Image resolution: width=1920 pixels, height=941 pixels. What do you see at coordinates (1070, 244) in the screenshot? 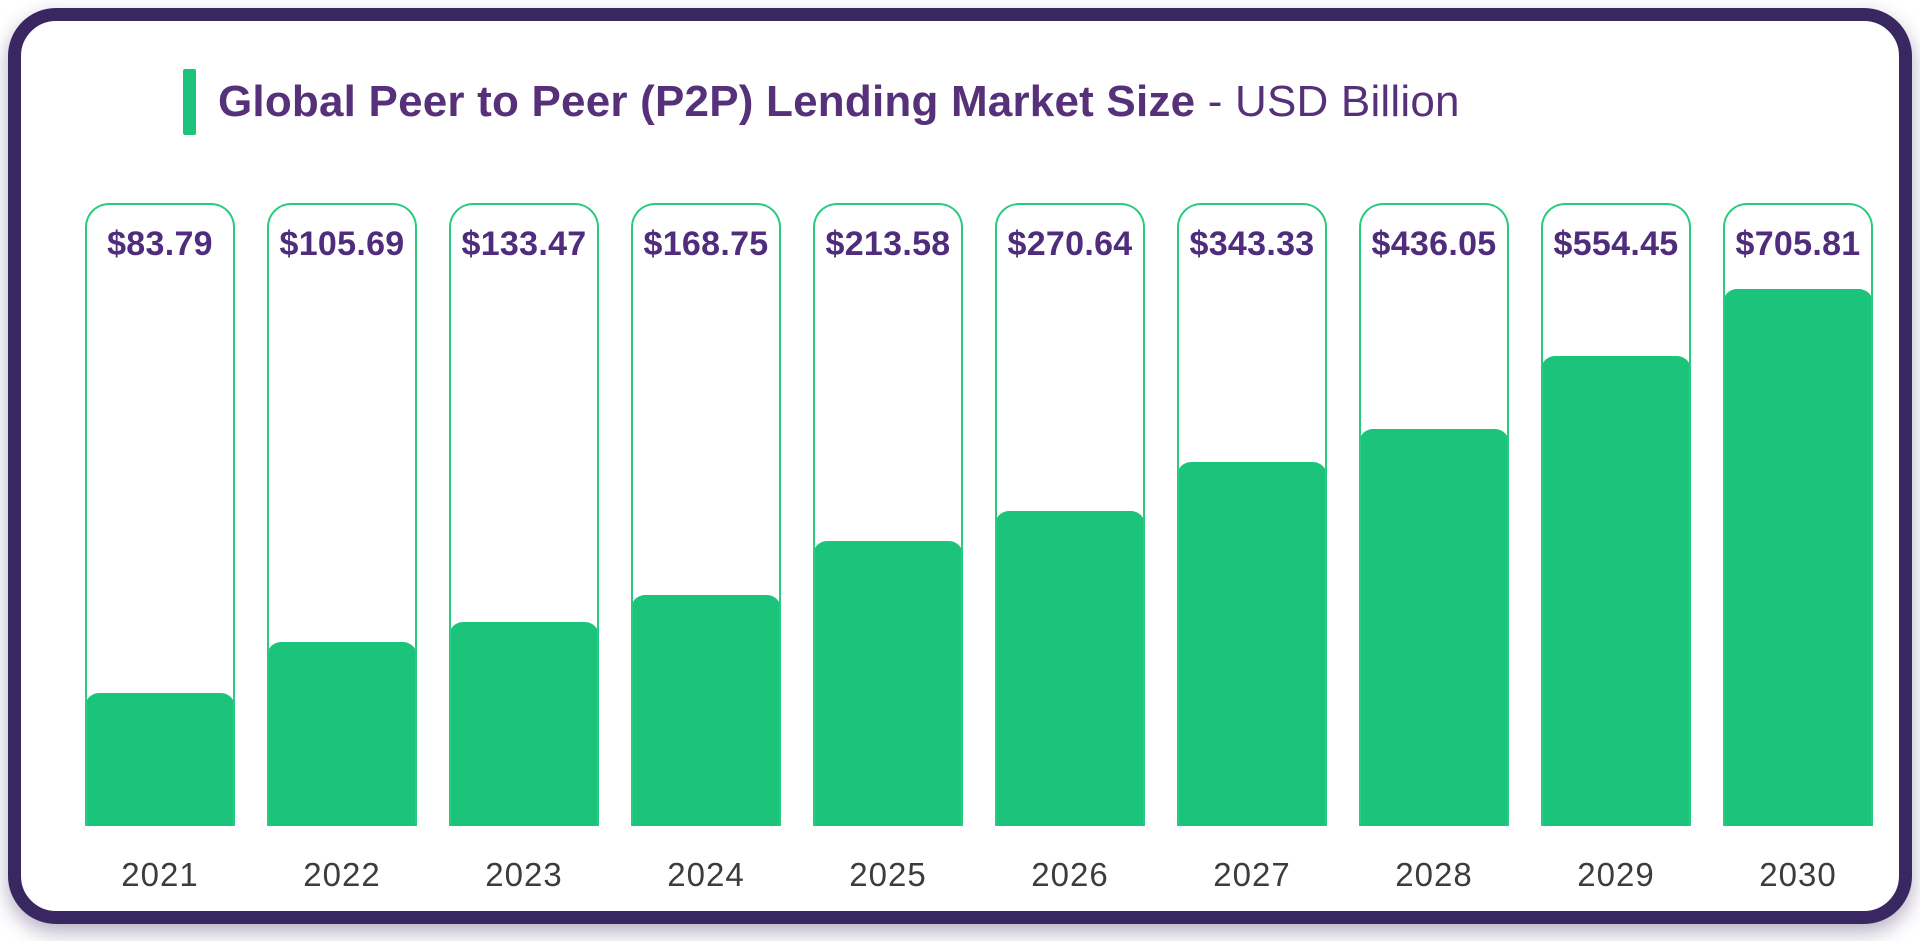
I see `bar-value-label: $270.64` at bounding box center [1070, 244].